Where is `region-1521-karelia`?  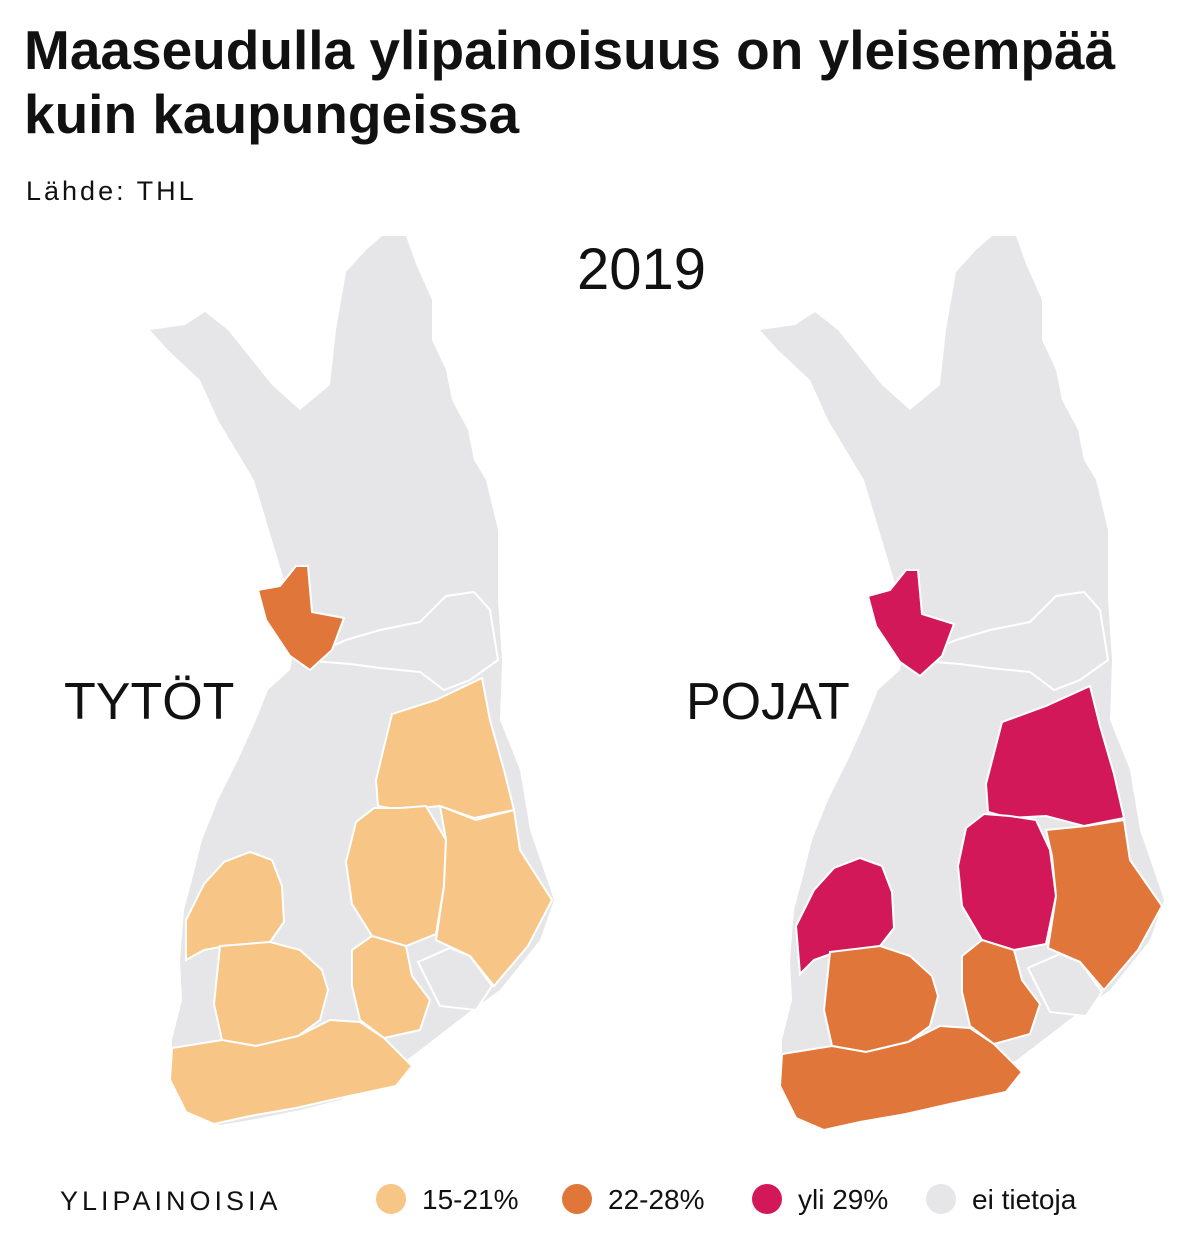 region-1521-karelia is located at coordinates (494, 896).